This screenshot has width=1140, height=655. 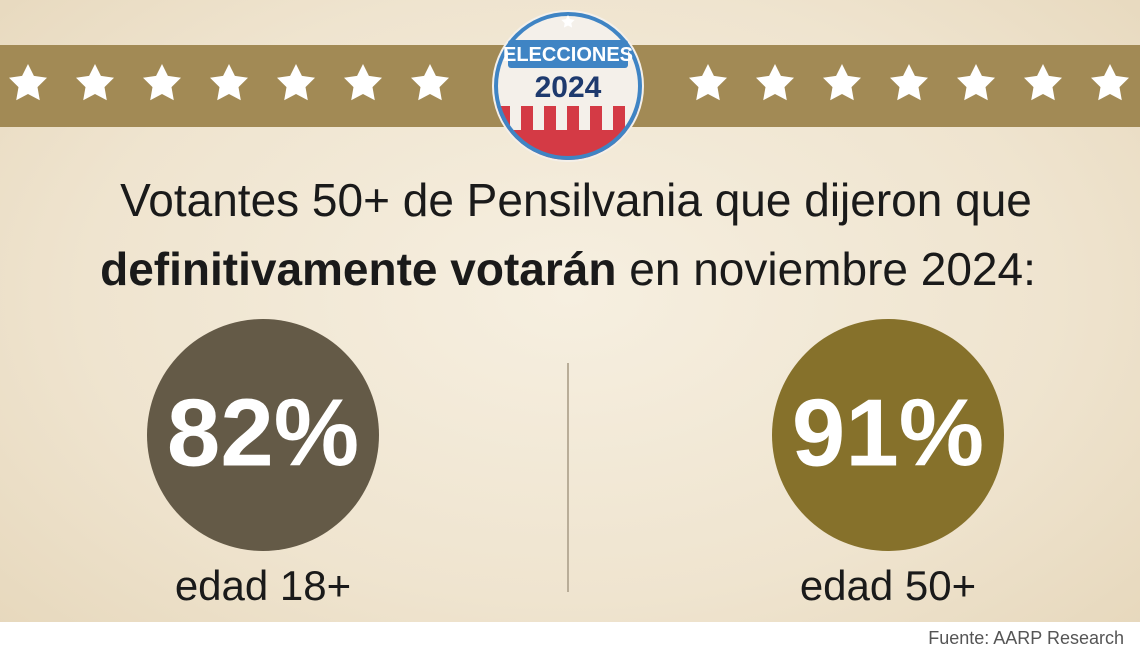 What do you see at coordinates (888, 432) in the screenshot?
I see `stat-value: 91%` at bounding box center [888, 432].